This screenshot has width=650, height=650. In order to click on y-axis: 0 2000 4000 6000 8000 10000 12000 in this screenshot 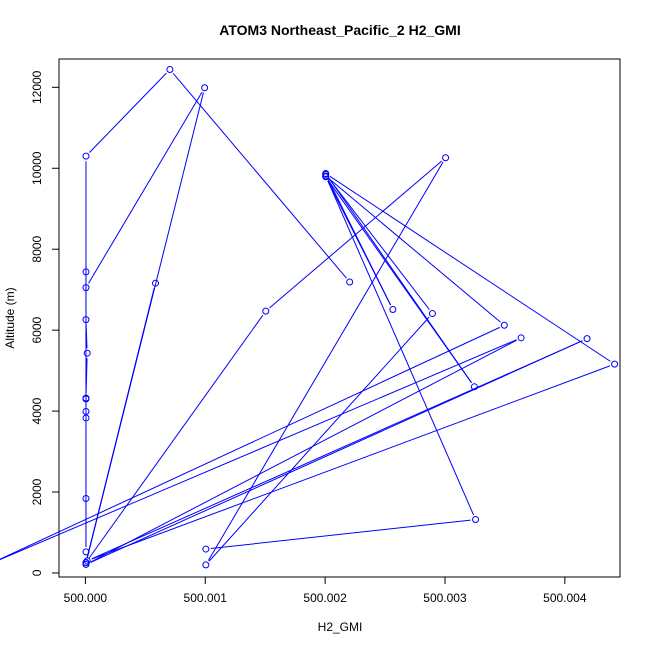, I will do `click(44, 323)`.